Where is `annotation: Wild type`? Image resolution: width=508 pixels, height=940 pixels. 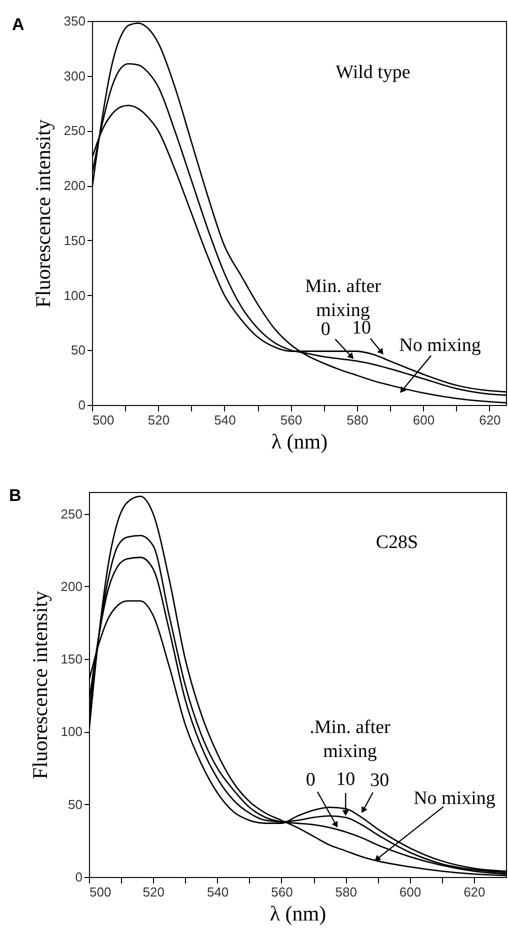 annotation: Wild type is located at coordinates (373, 72).